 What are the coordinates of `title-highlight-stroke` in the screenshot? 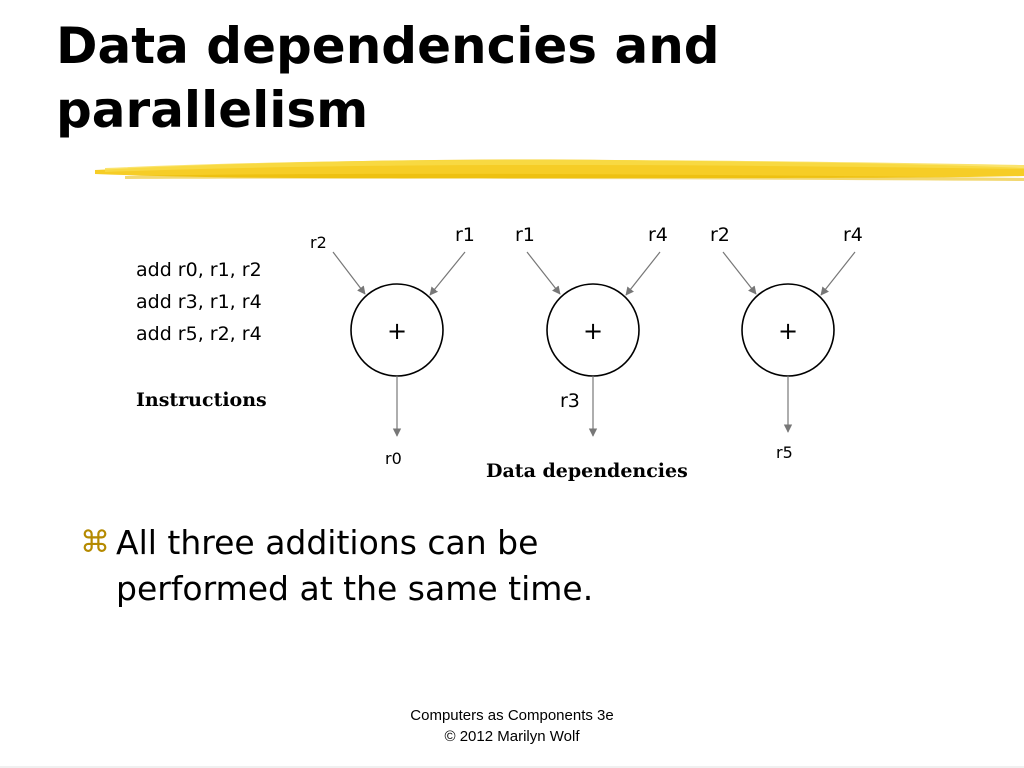 It's located at (559, 170).